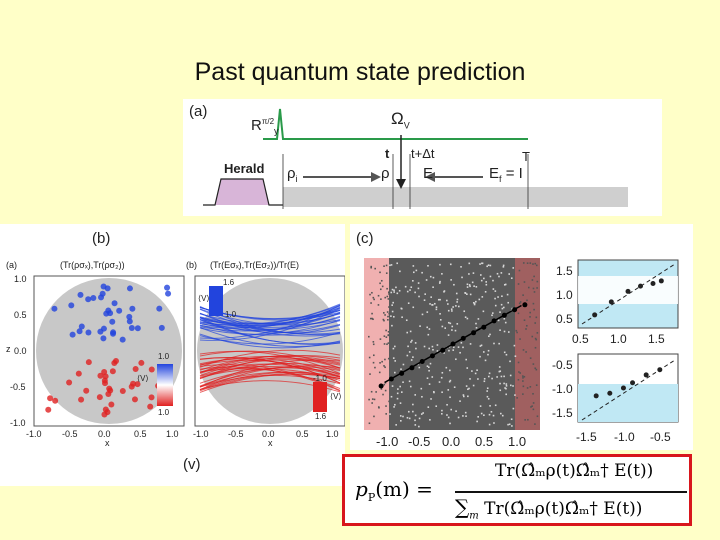 The width and height of the screenshot is (720, 540). What do you see at coordinates (628, 342) in the screenshot?
I see `inset-points` at bounding box center [628, 342].